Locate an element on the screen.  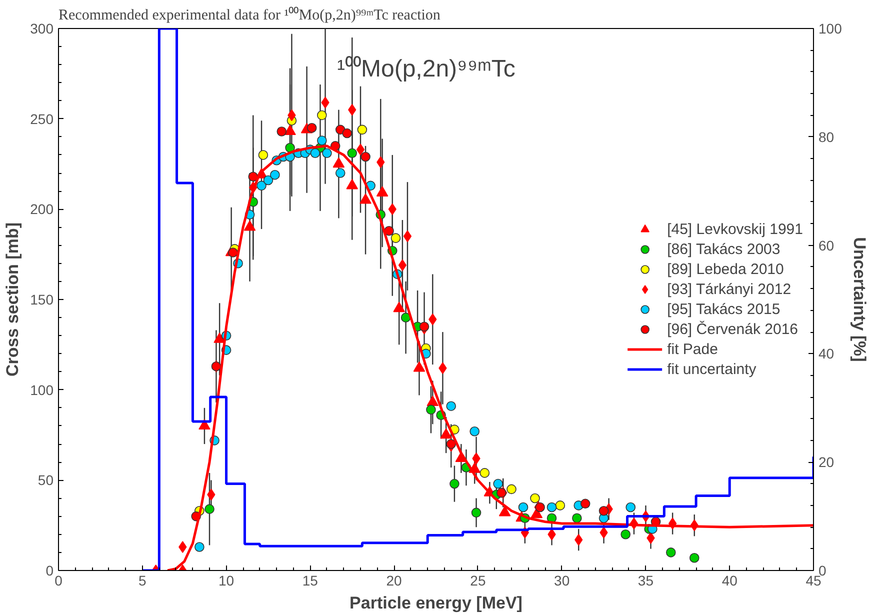
y-axis-title: Cross section [mb] is located at coordinates (12, 299).